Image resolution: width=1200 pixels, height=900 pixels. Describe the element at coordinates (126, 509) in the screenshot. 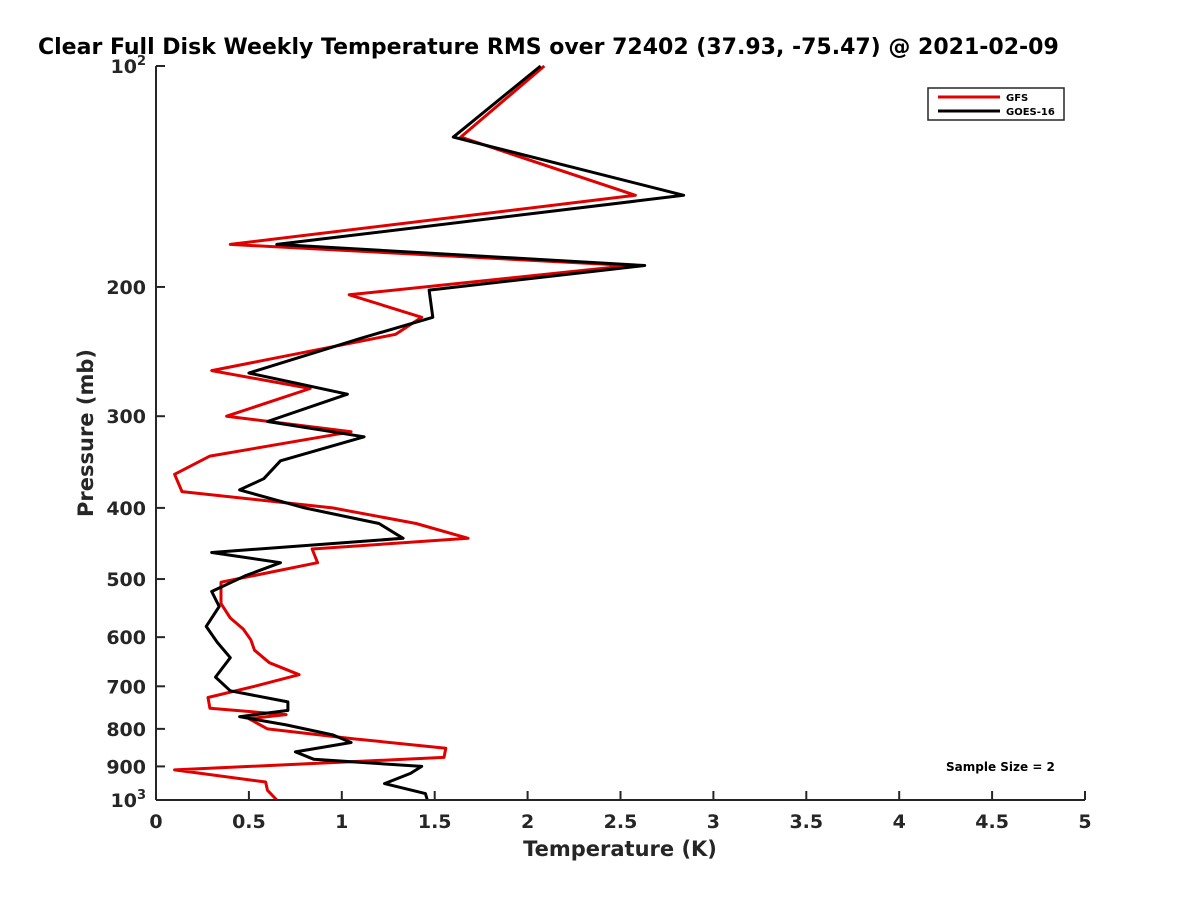

I see `y-tick-label: 400` at that location.